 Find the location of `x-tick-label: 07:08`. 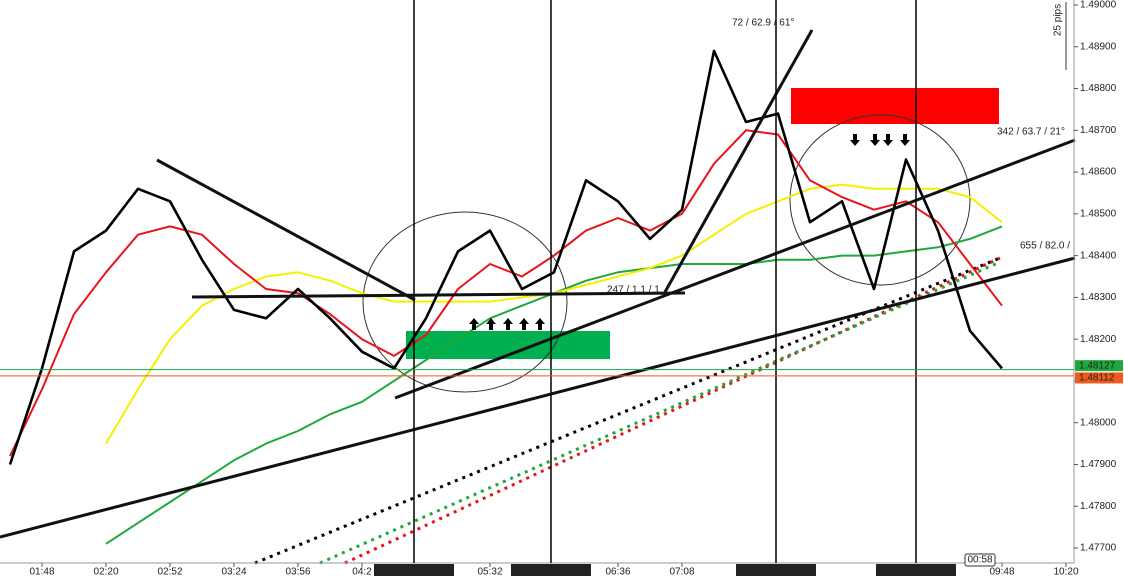

x-tick-label: 07:08 is located at coordinates (681, 572).